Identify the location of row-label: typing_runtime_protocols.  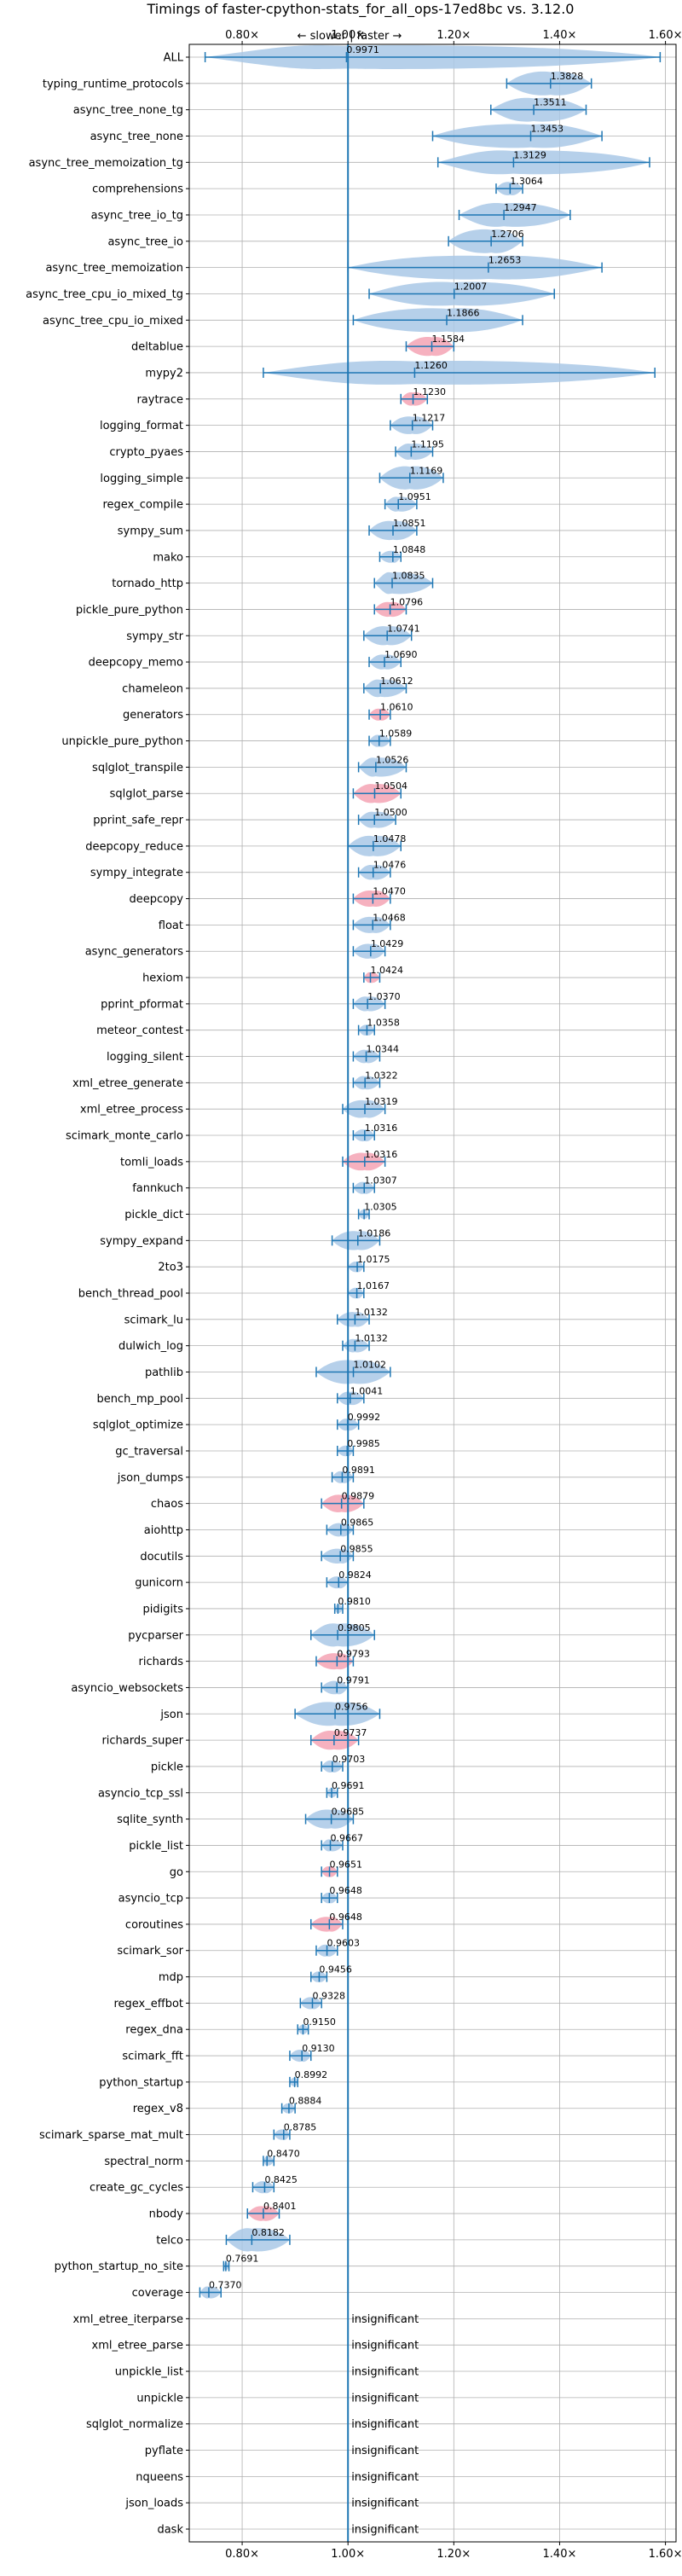
(113, 84).